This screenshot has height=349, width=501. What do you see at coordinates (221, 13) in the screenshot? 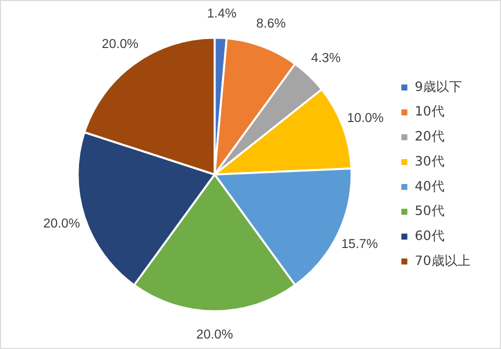
I see `data-label: 1.4%` at bounding box center [221, 13].